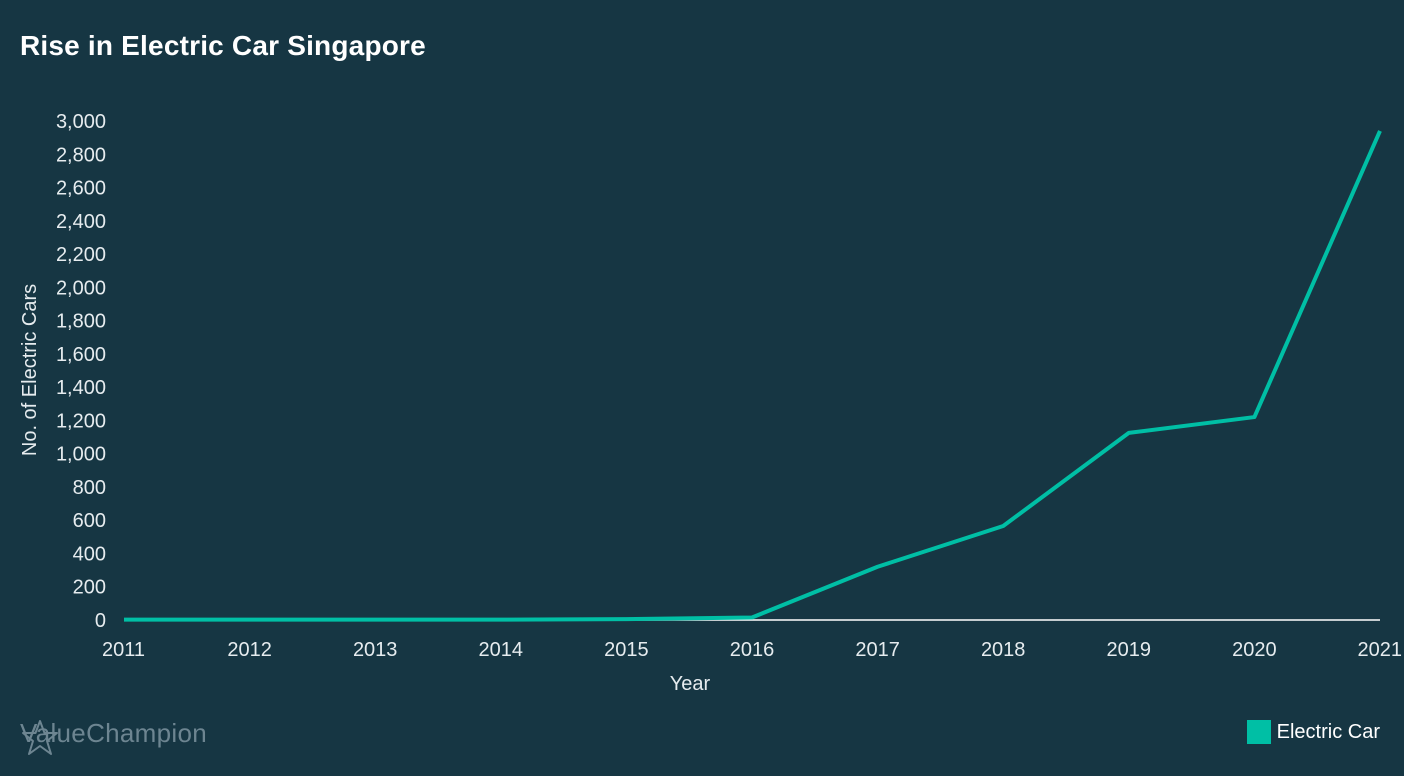 The height and width of the screenshot is (776, 1404). I want to click on x-tick-label: 2011, so click(123, 650).